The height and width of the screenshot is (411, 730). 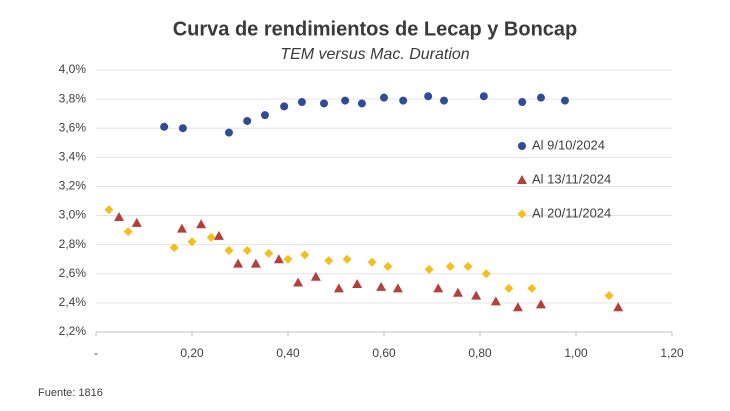 What do you see at coordinates (384, 353) in the screenshot?
I see `x-tick-label: 0,60` at bounding box center [384, 353].